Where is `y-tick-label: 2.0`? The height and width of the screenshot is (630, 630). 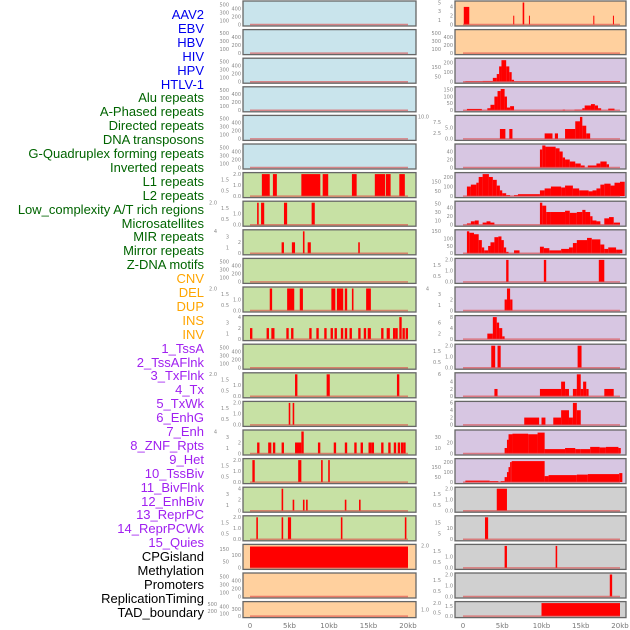 y-tick-label: 2.0 is located at coordinates (213, 289).